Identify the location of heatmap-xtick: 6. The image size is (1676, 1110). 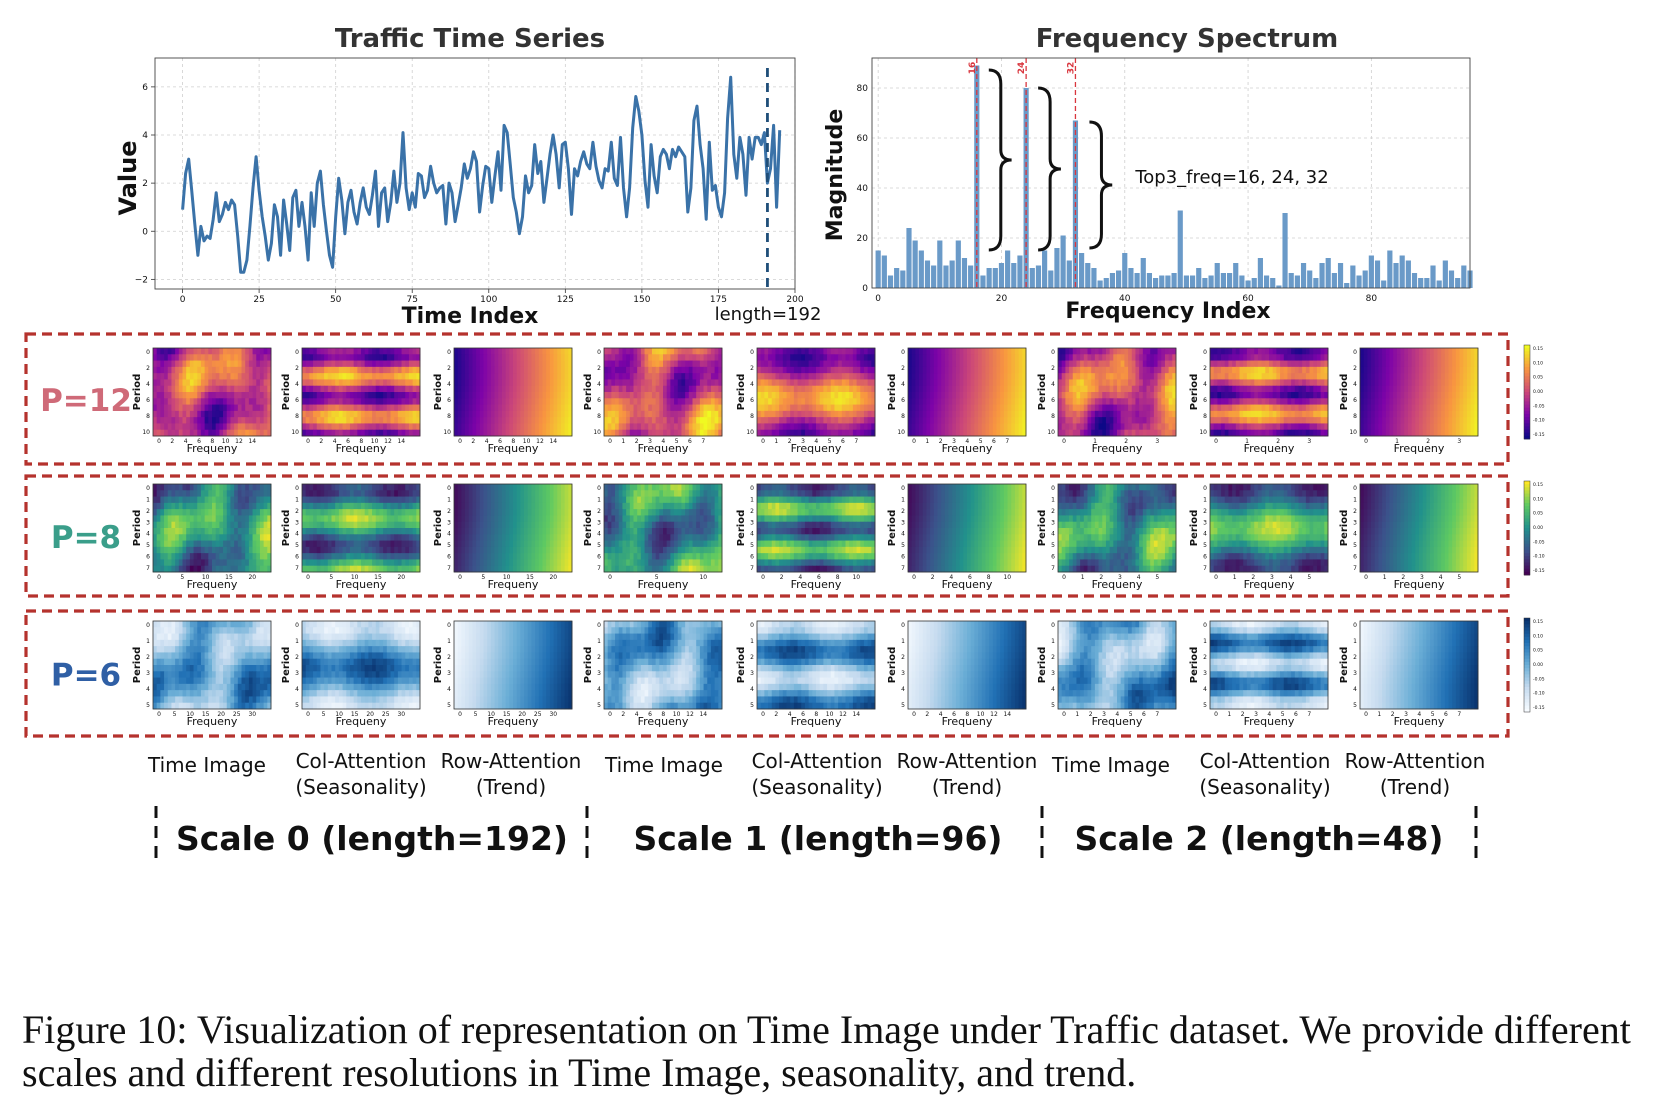
(199, 441).